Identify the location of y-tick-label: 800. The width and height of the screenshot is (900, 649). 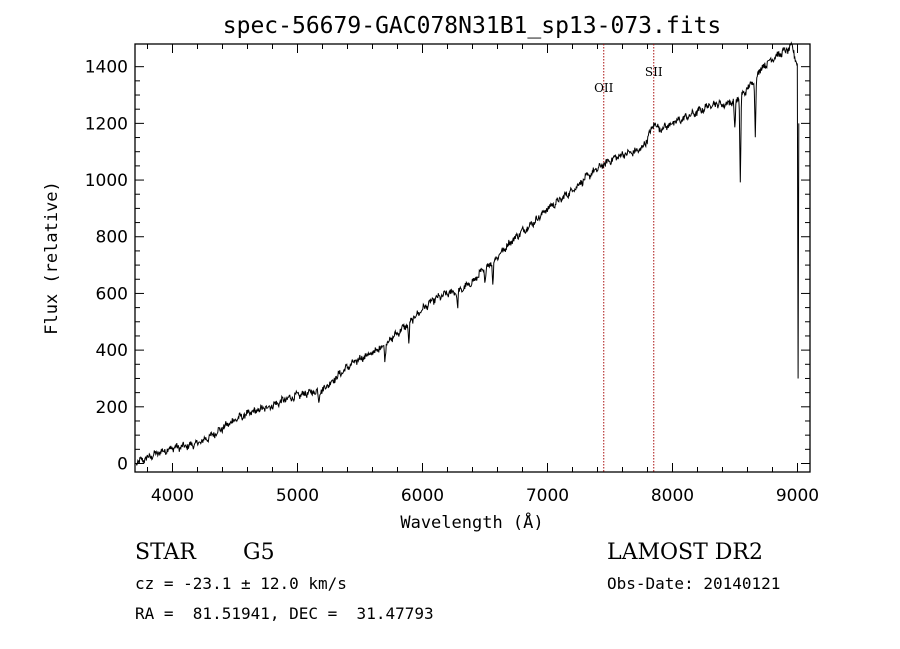
(112, 238).